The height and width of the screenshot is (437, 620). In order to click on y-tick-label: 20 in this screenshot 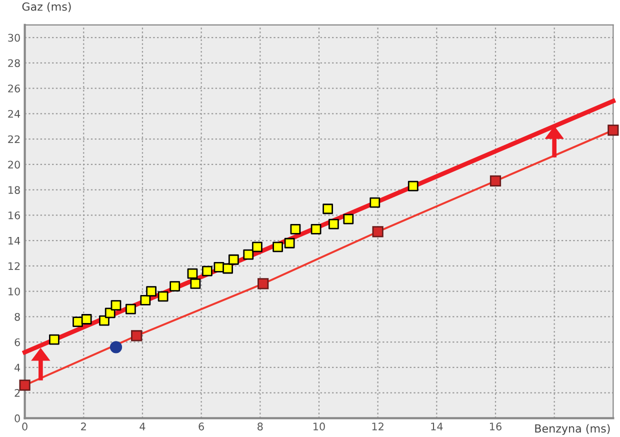, I will do `click(14, 164)`.